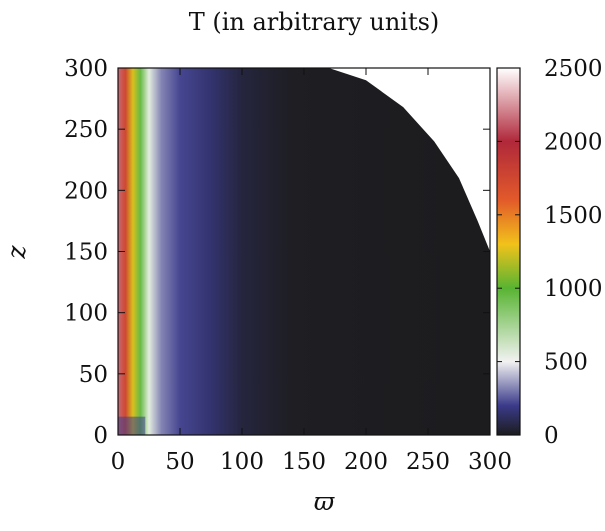 The image size is (605, 531). Describe the element at coordinates (16, 252) in the screenshot. I see `y-axis-label: z` at that location.